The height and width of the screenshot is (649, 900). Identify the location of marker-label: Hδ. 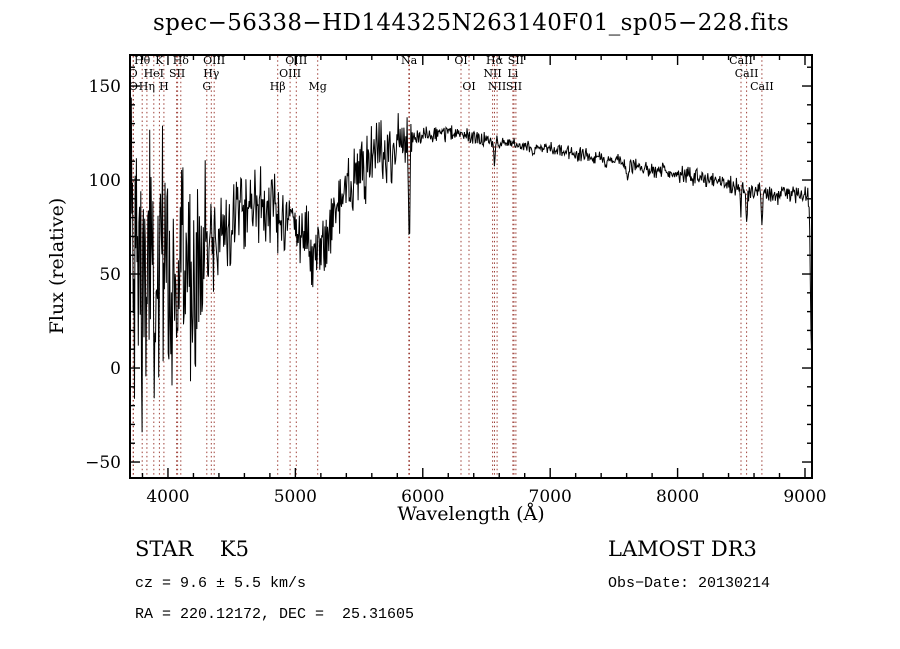
(181, 60).